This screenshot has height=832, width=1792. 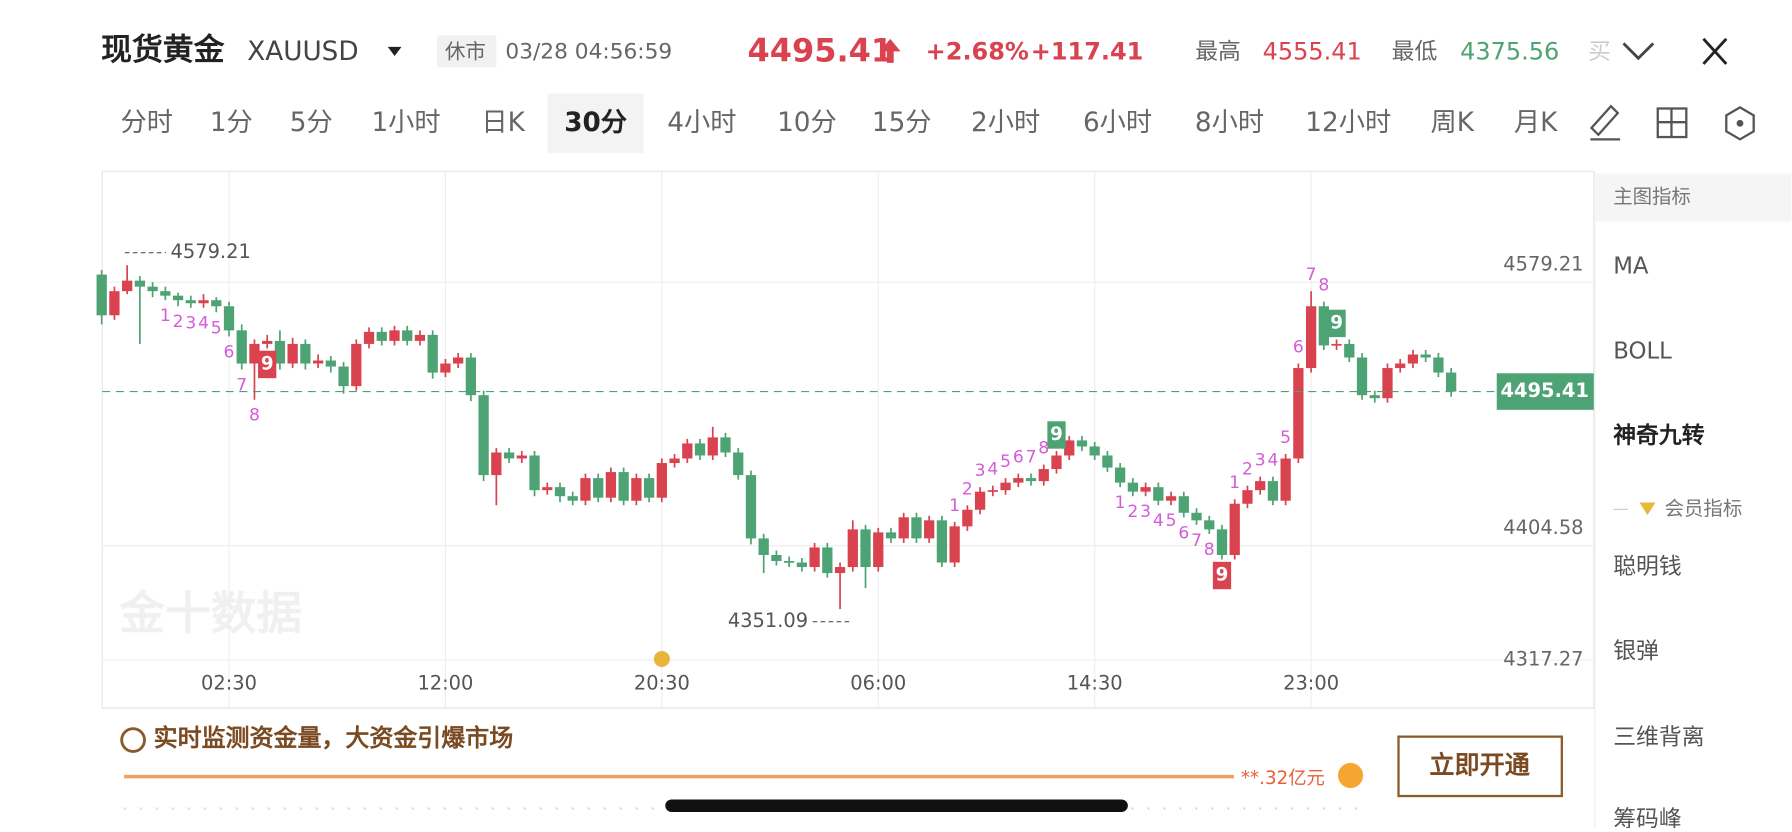 I want to click on td-count: 3, so click(x=980, y=471).